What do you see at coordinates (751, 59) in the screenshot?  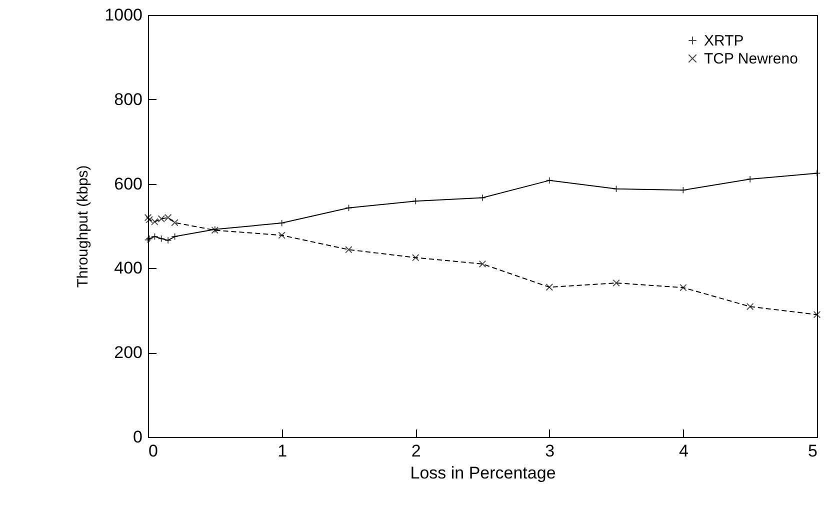 I see `legend-label: TCP Newreno` at bounding box center [751, 59].